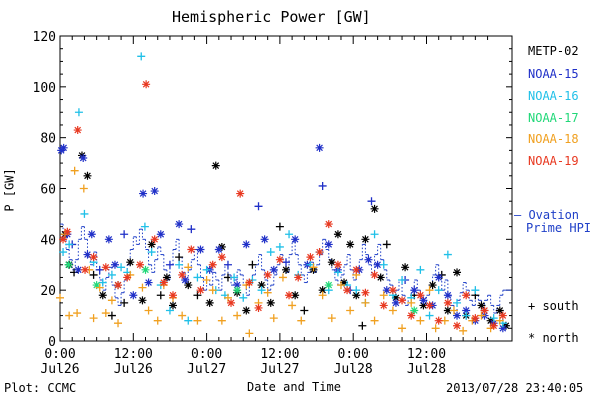 The height and width of the screenshot is (400, 600). I want to click on x-axis-label: Date and Time, so click(294, 387).